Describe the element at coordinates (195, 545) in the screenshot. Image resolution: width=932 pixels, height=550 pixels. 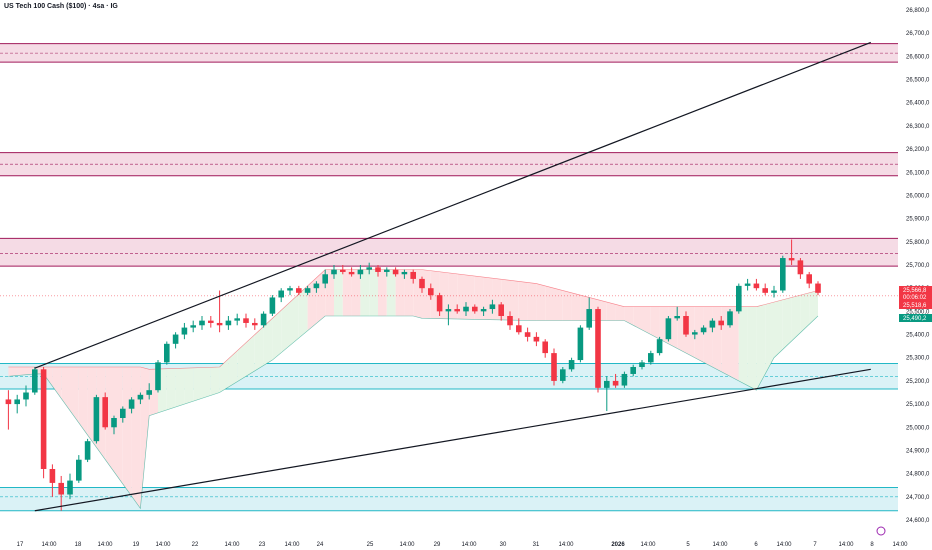
I see `x-tick-label: 22` at that location.